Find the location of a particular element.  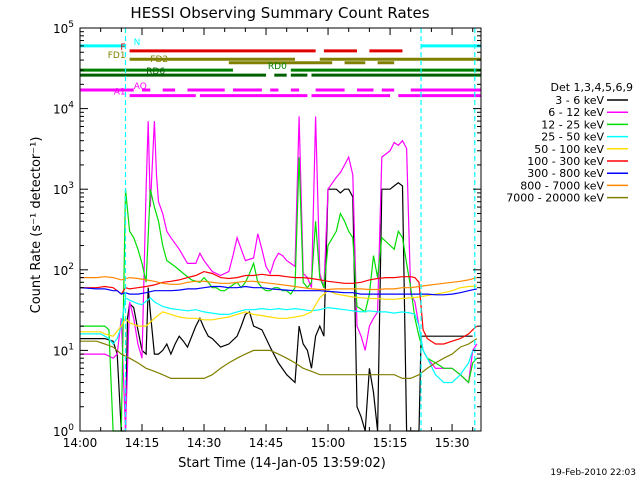

legend-label-4: 50 - 100 keV is located at coordinates (569, 149).